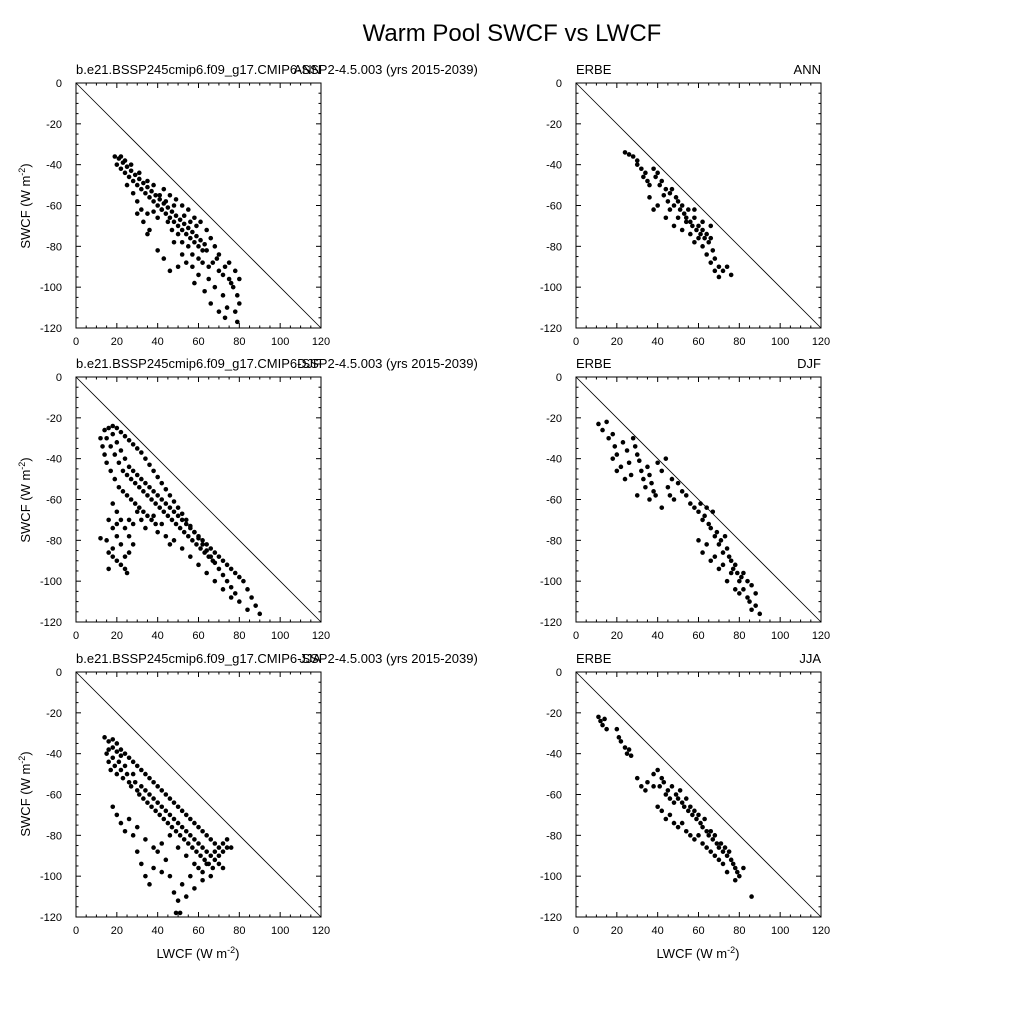 Image resolution: width=1024 pixels, height=1024 pixels. I want to click on x-tick-label: 40, so click(158, 342).